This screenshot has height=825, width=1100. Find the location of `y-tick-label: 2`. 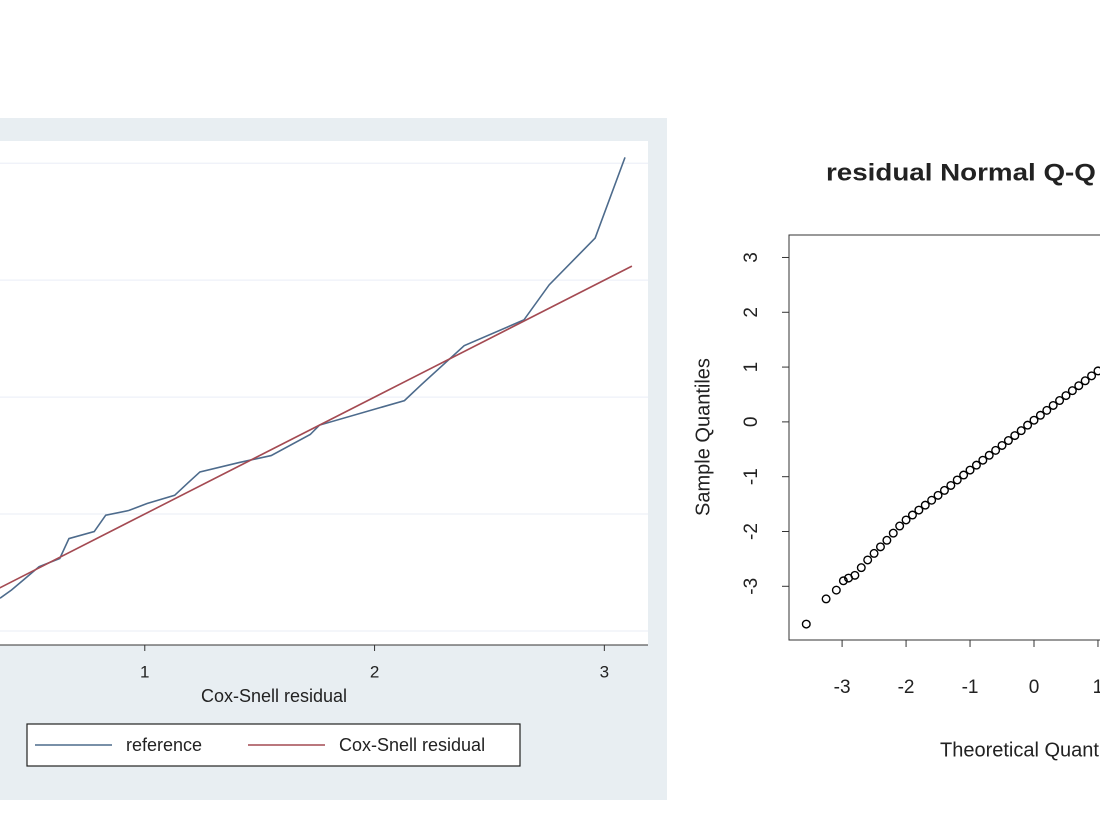

y-tick-label: 2 is located at coordinates (751, 312).